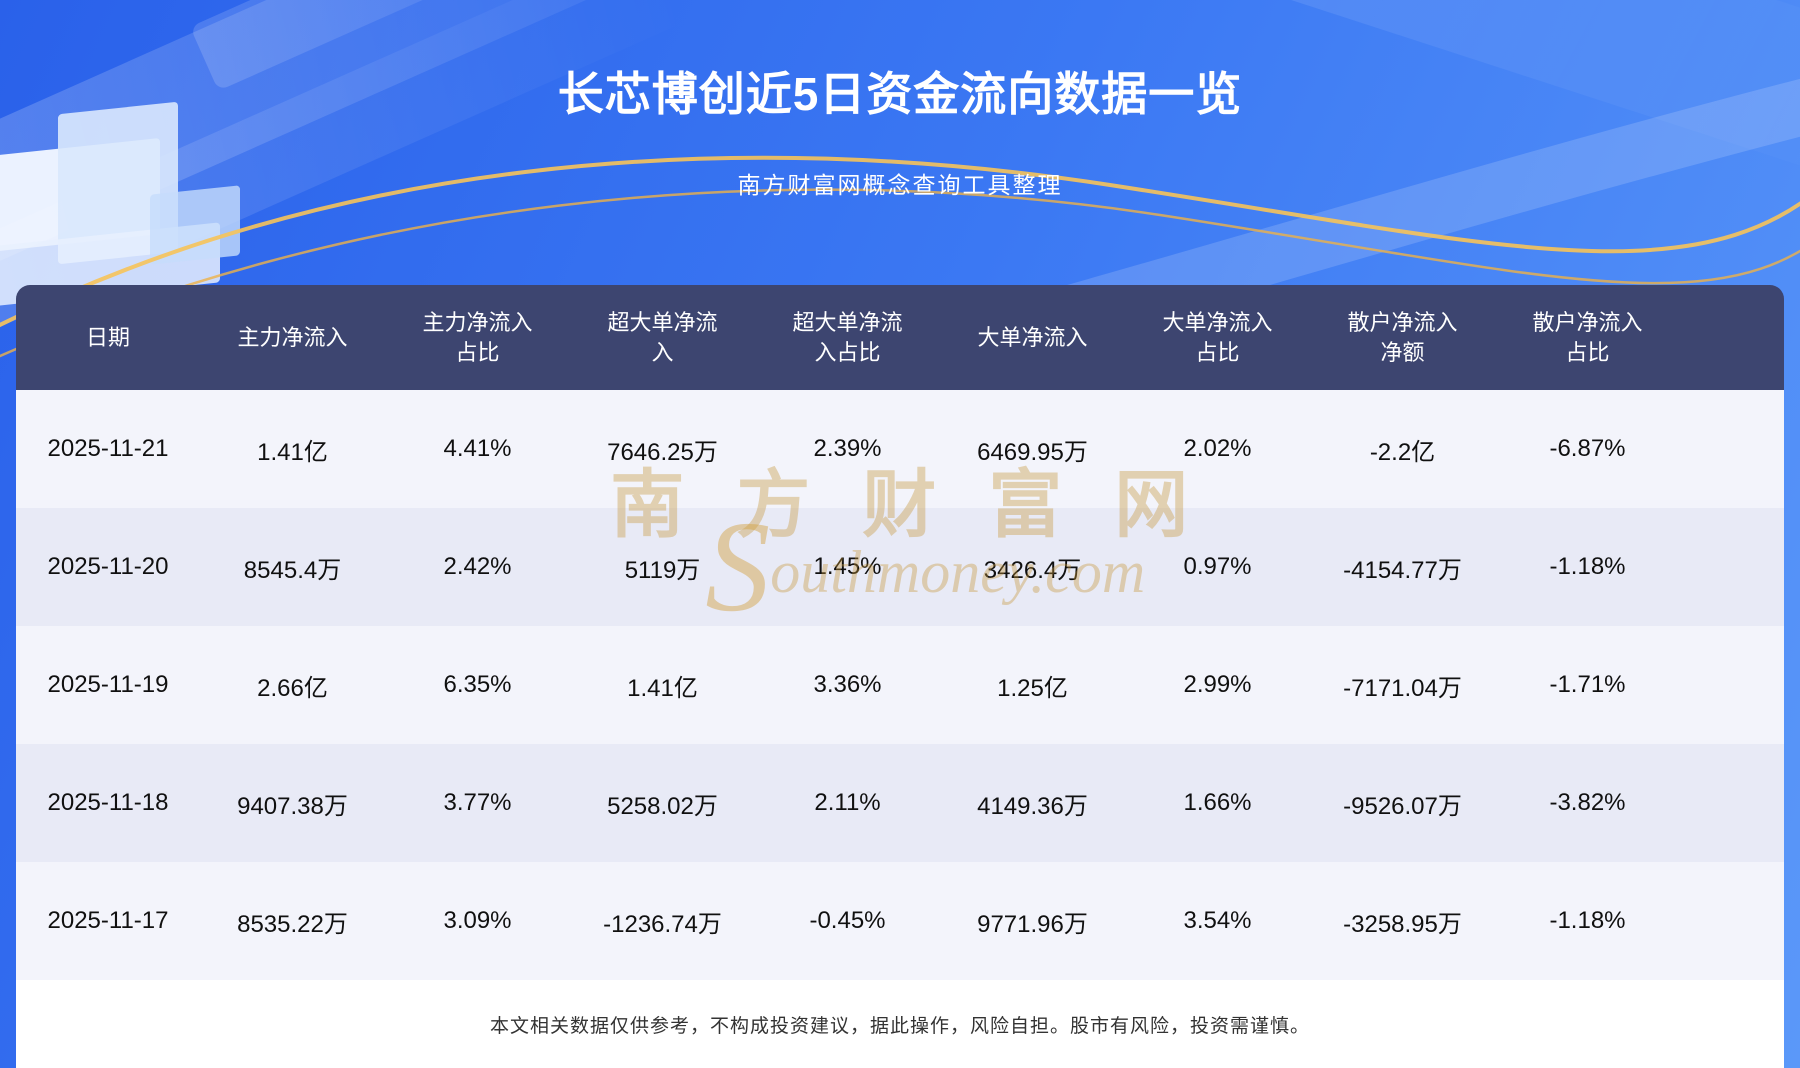 This screenshot has height=1068, width=1800. I want to click on date-cell: 2025-11-19, so click(108, 684).